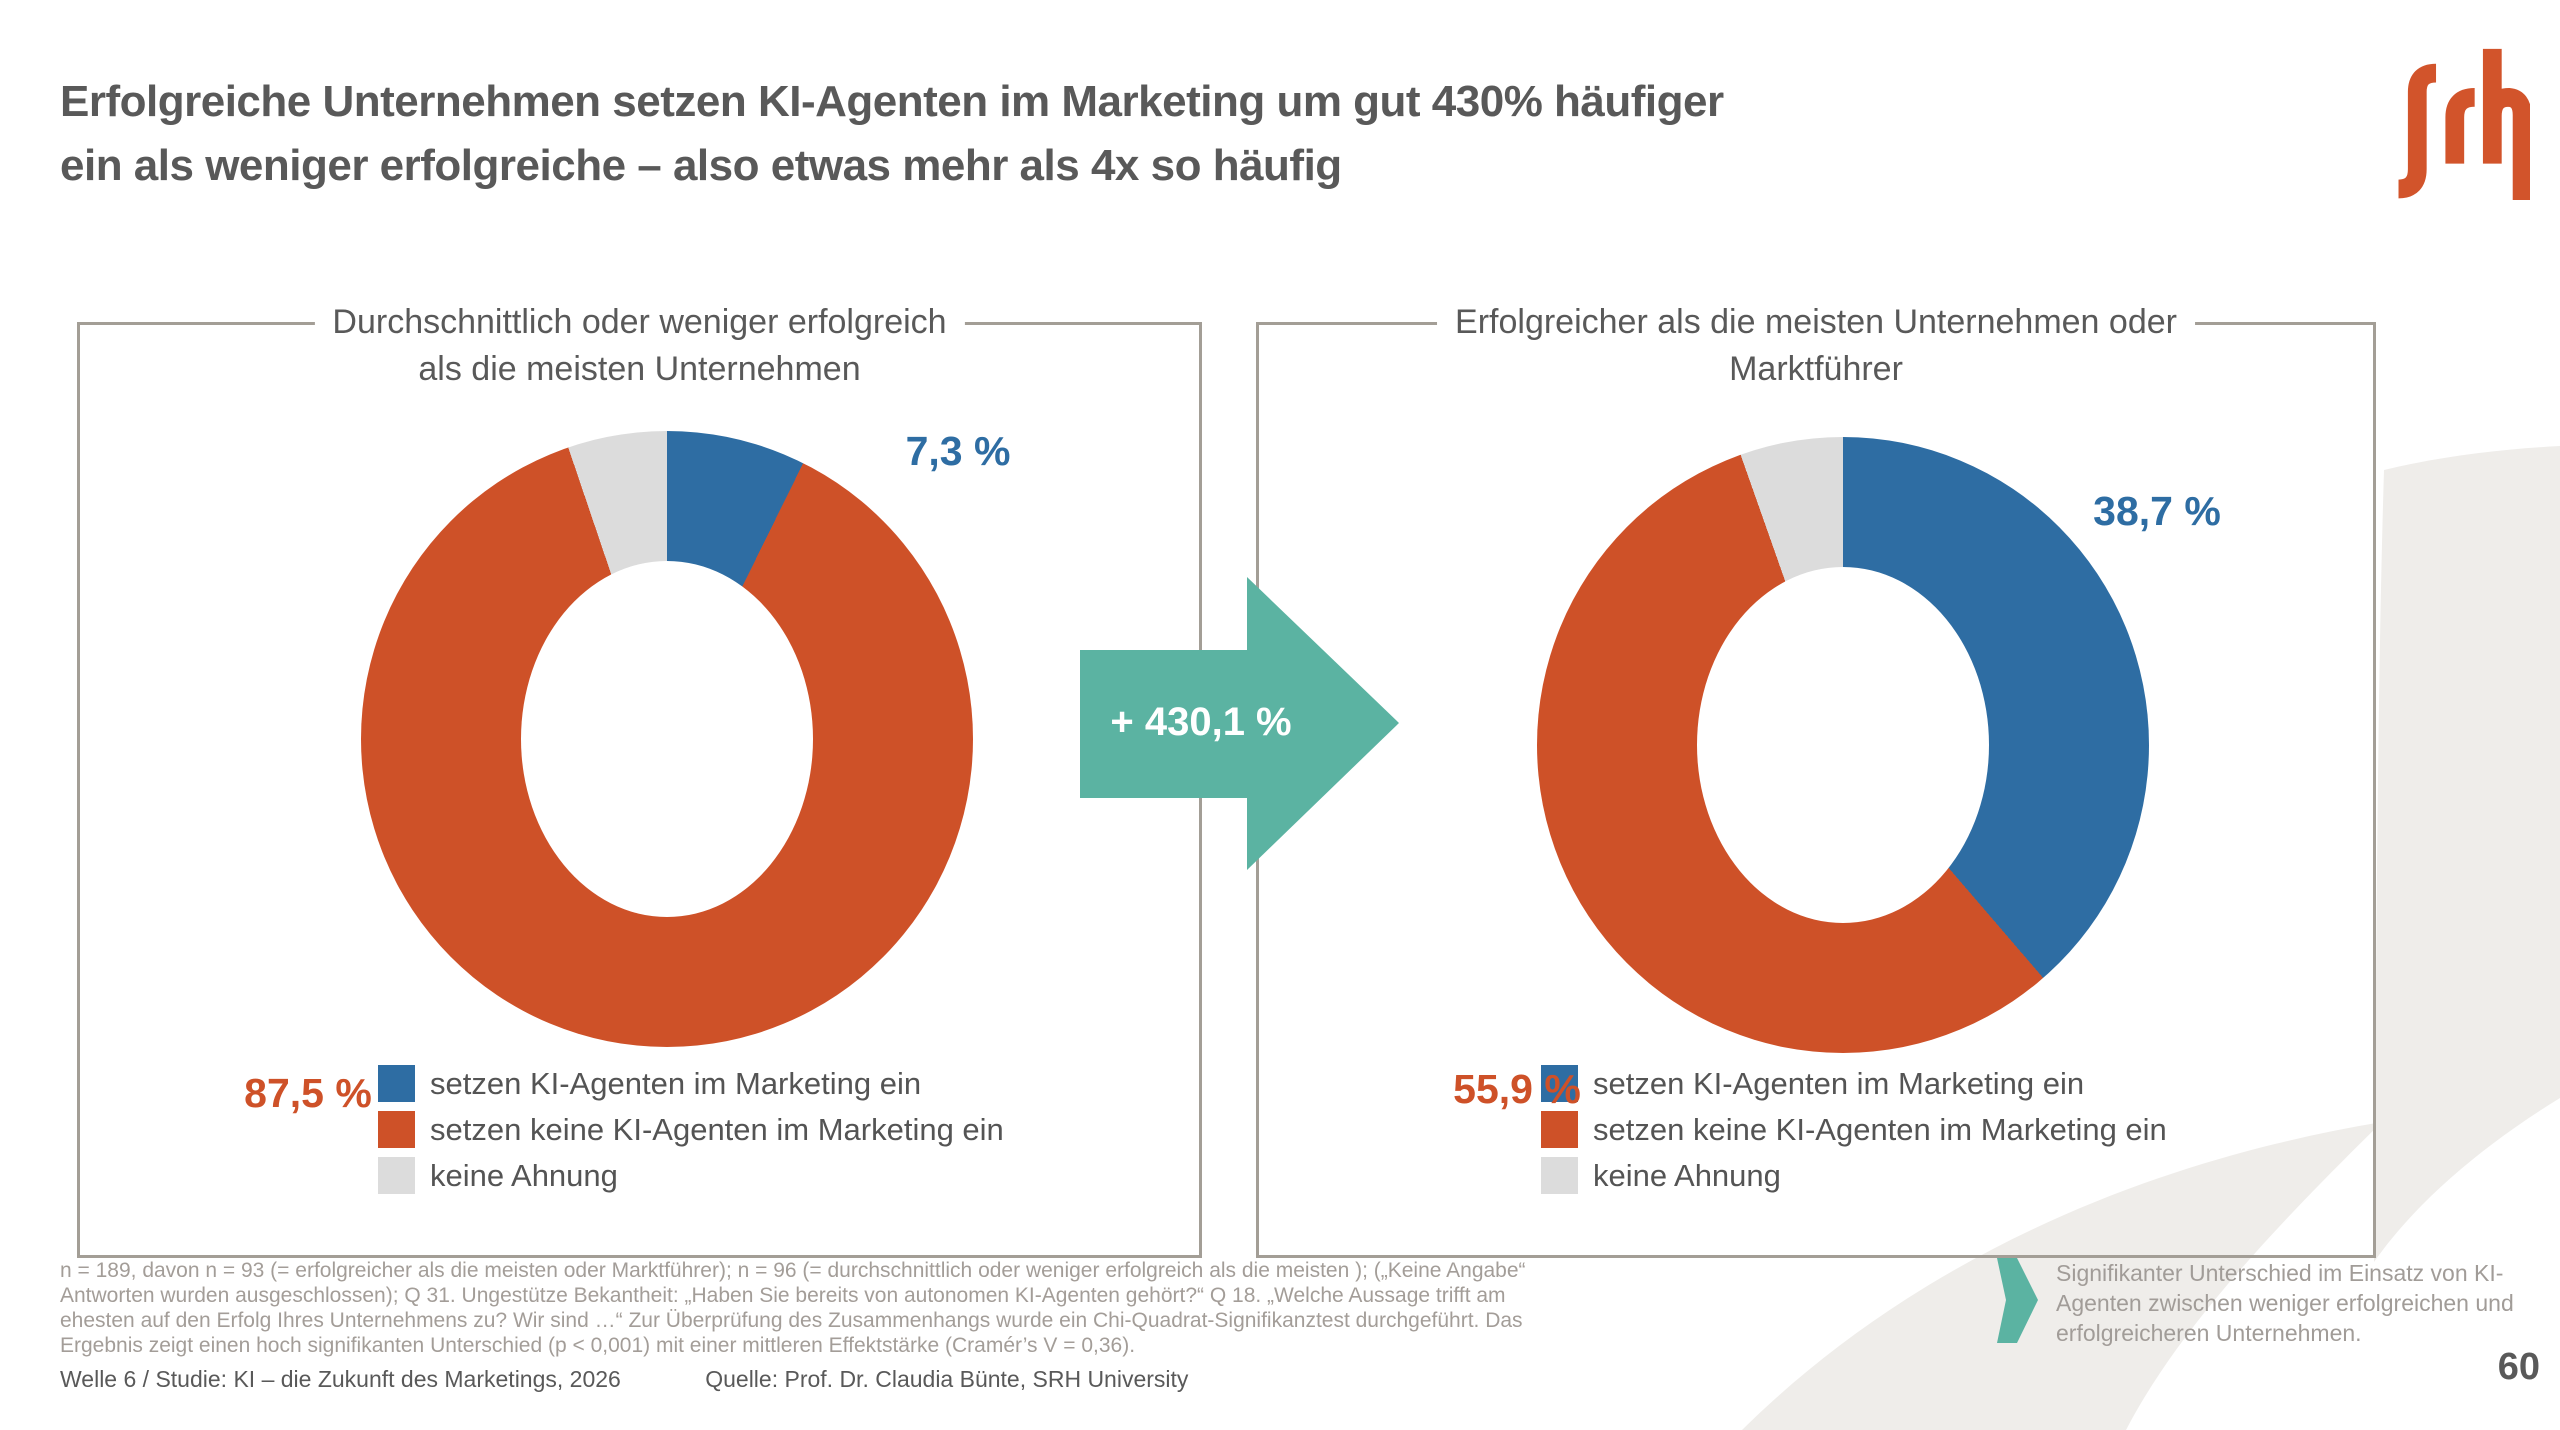 The image size is (2560, 1430). I want to click on donut-chart-more-successful, so click(1843, 745).